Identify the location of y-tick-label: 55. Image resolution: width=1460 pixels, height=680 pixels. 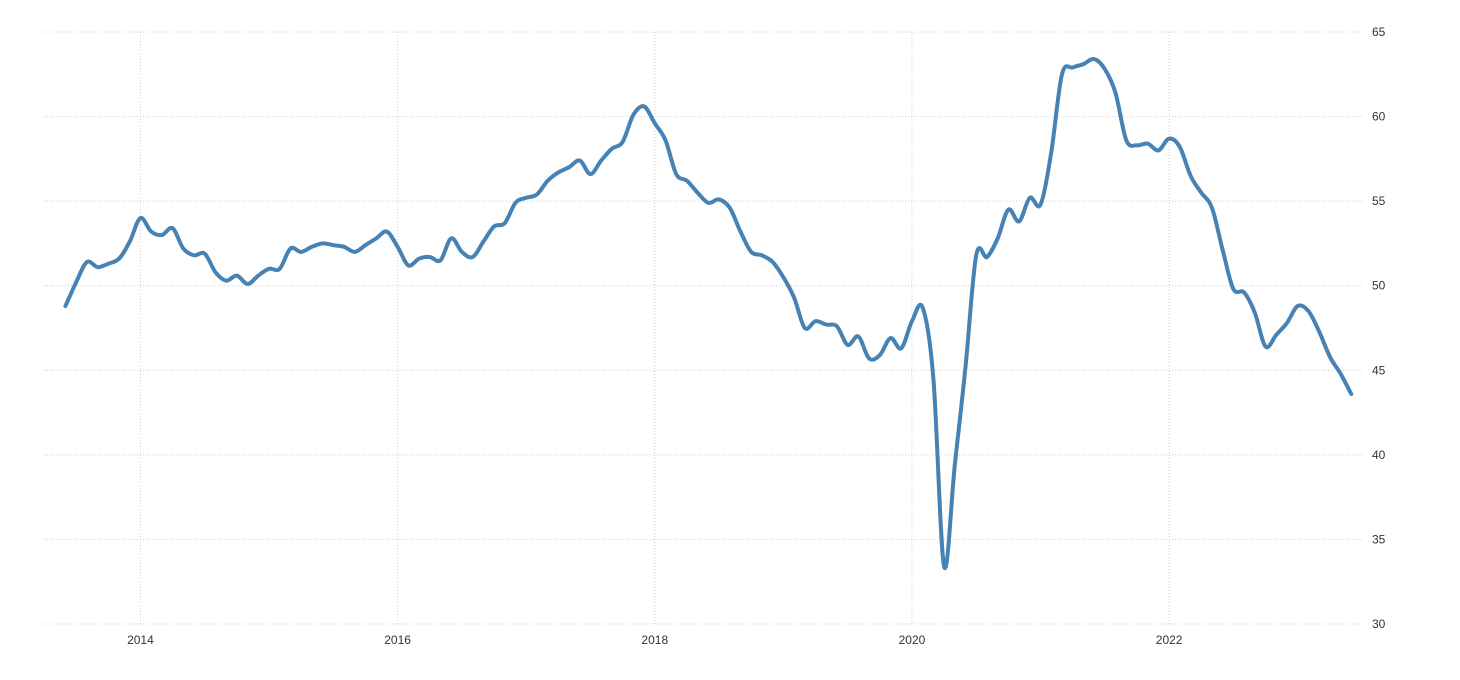
(1379, 201).